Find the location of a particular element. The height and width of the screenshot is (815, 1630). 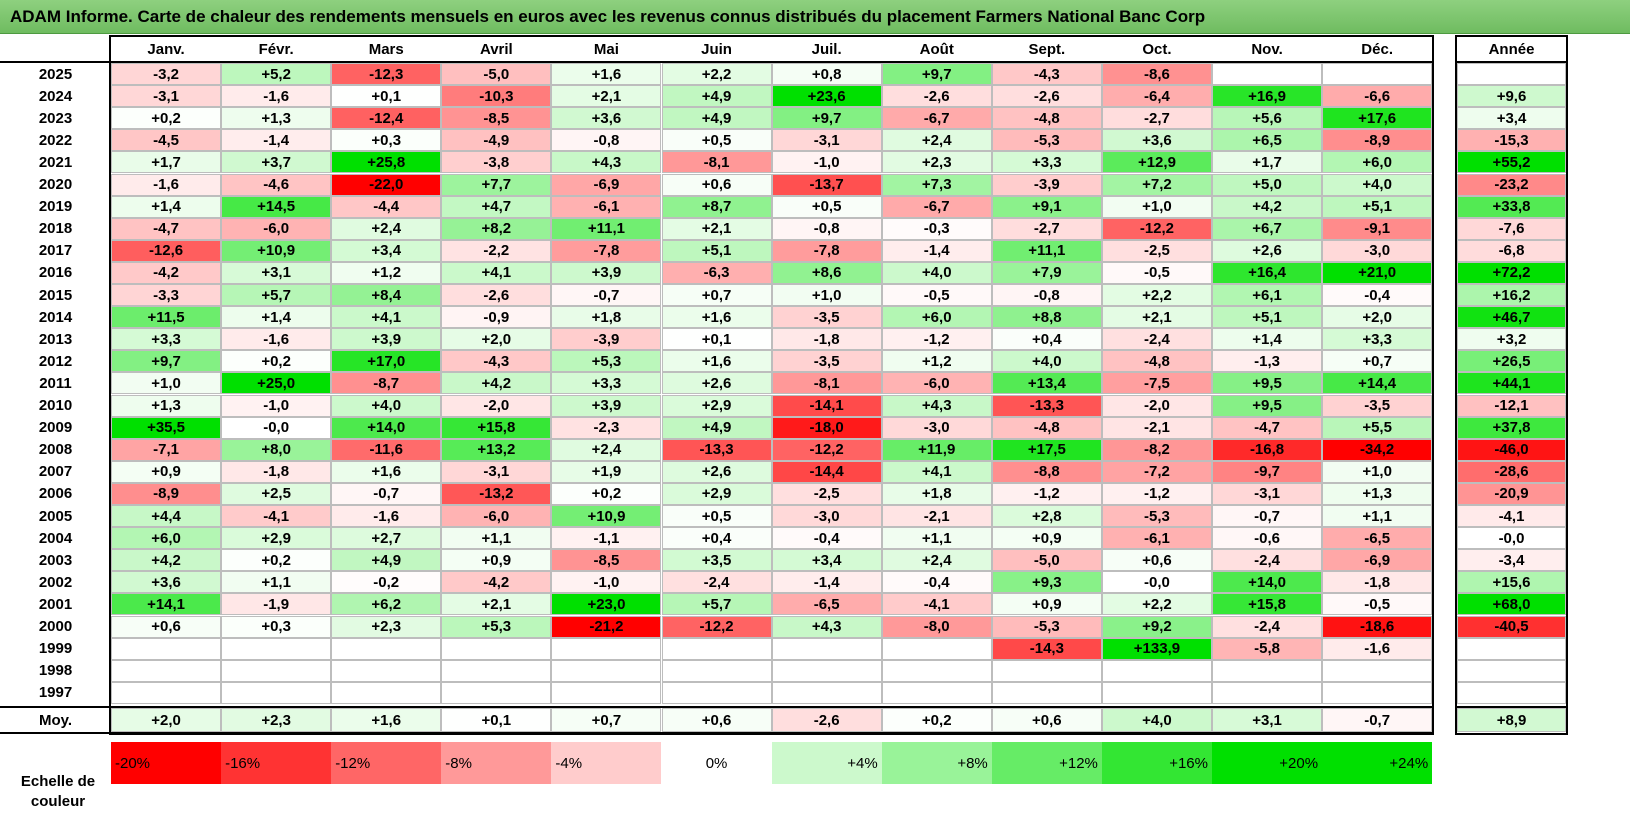

annual-cell: +16,2 is located at coordinates (1511, 295).